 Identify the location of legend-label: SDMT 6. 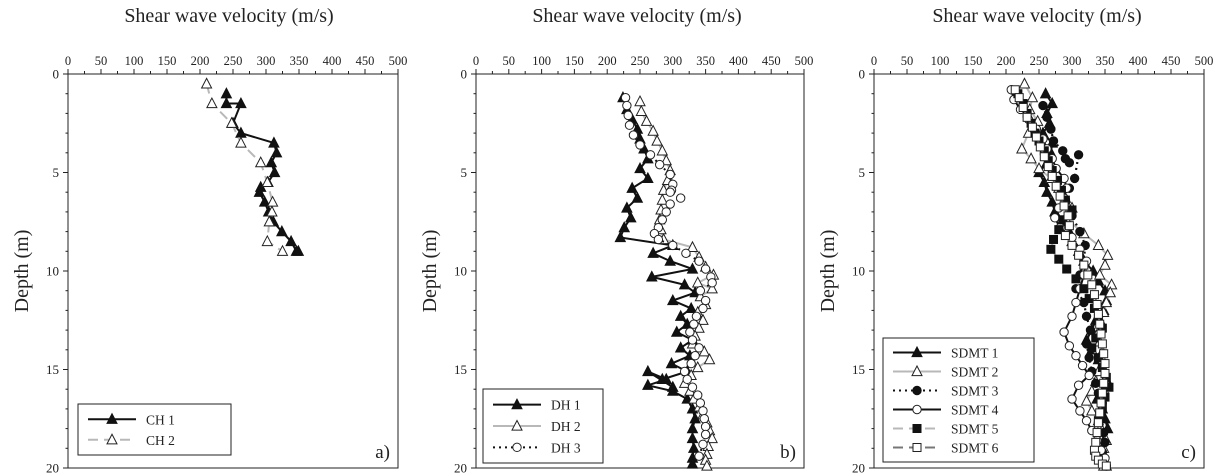
(975, 448).